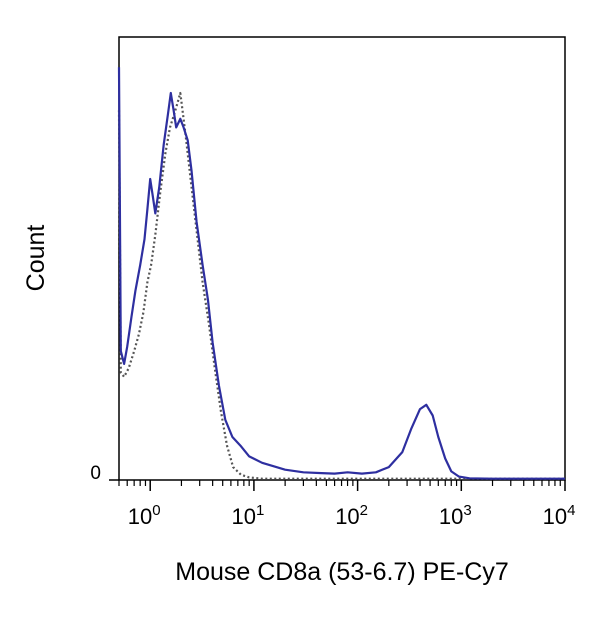 Image resolution: width=600 pixels, height=635 pixels. I want to click on y-axis: 0, so click(104, 473).